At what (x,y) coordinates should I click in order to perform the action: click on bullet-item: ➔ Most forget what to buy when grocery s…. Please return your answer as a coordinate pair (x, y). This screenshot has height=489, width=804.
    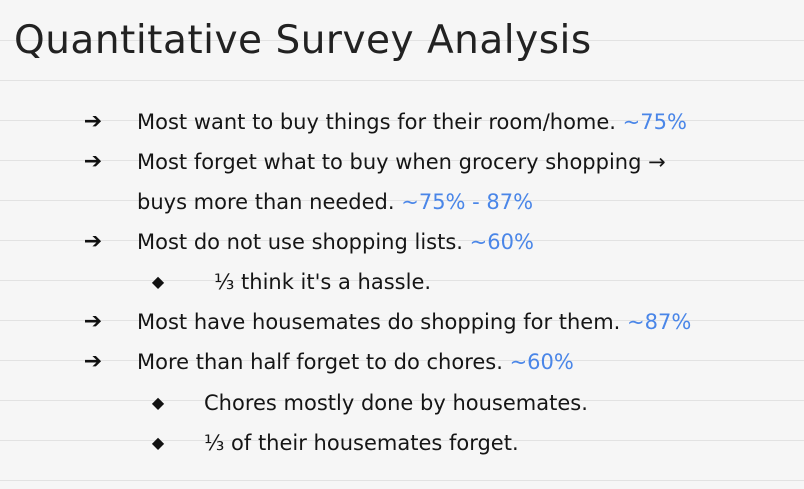
    Looking at the image, I should click on (402, 162).